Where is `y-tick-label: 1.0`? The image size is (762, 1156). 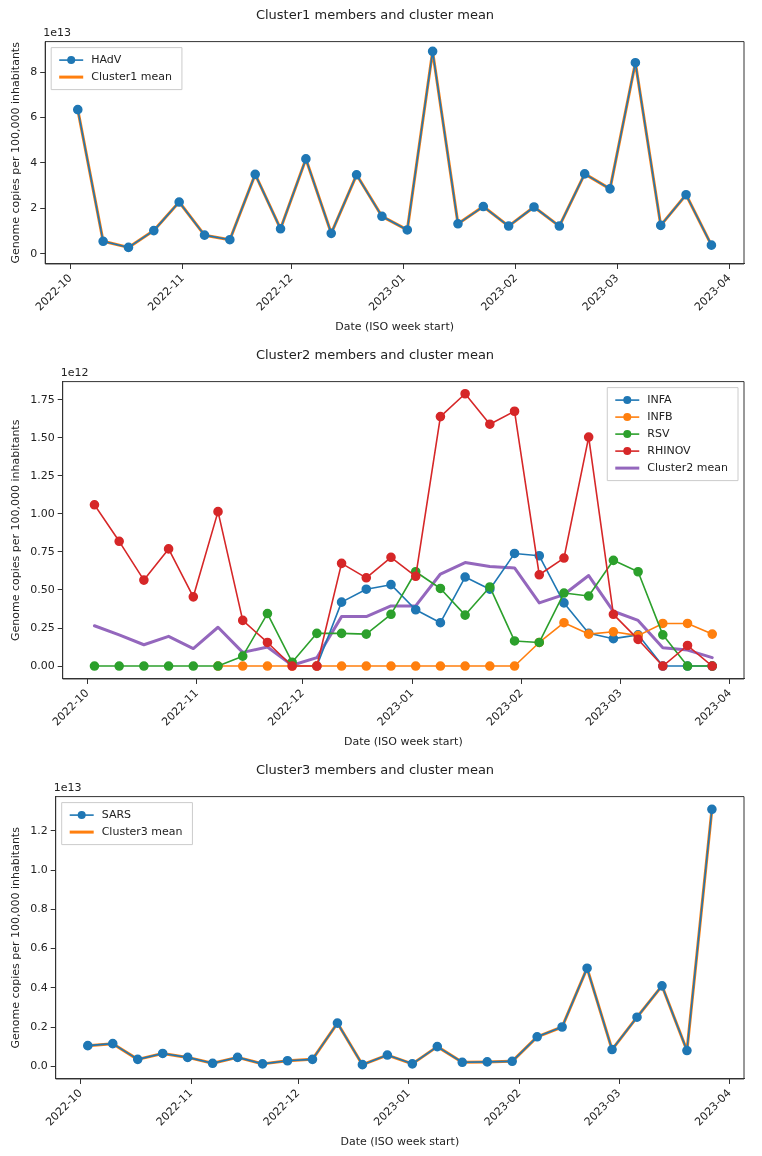
y-tick-label: 1.0 is located at coordinates (39, 869).